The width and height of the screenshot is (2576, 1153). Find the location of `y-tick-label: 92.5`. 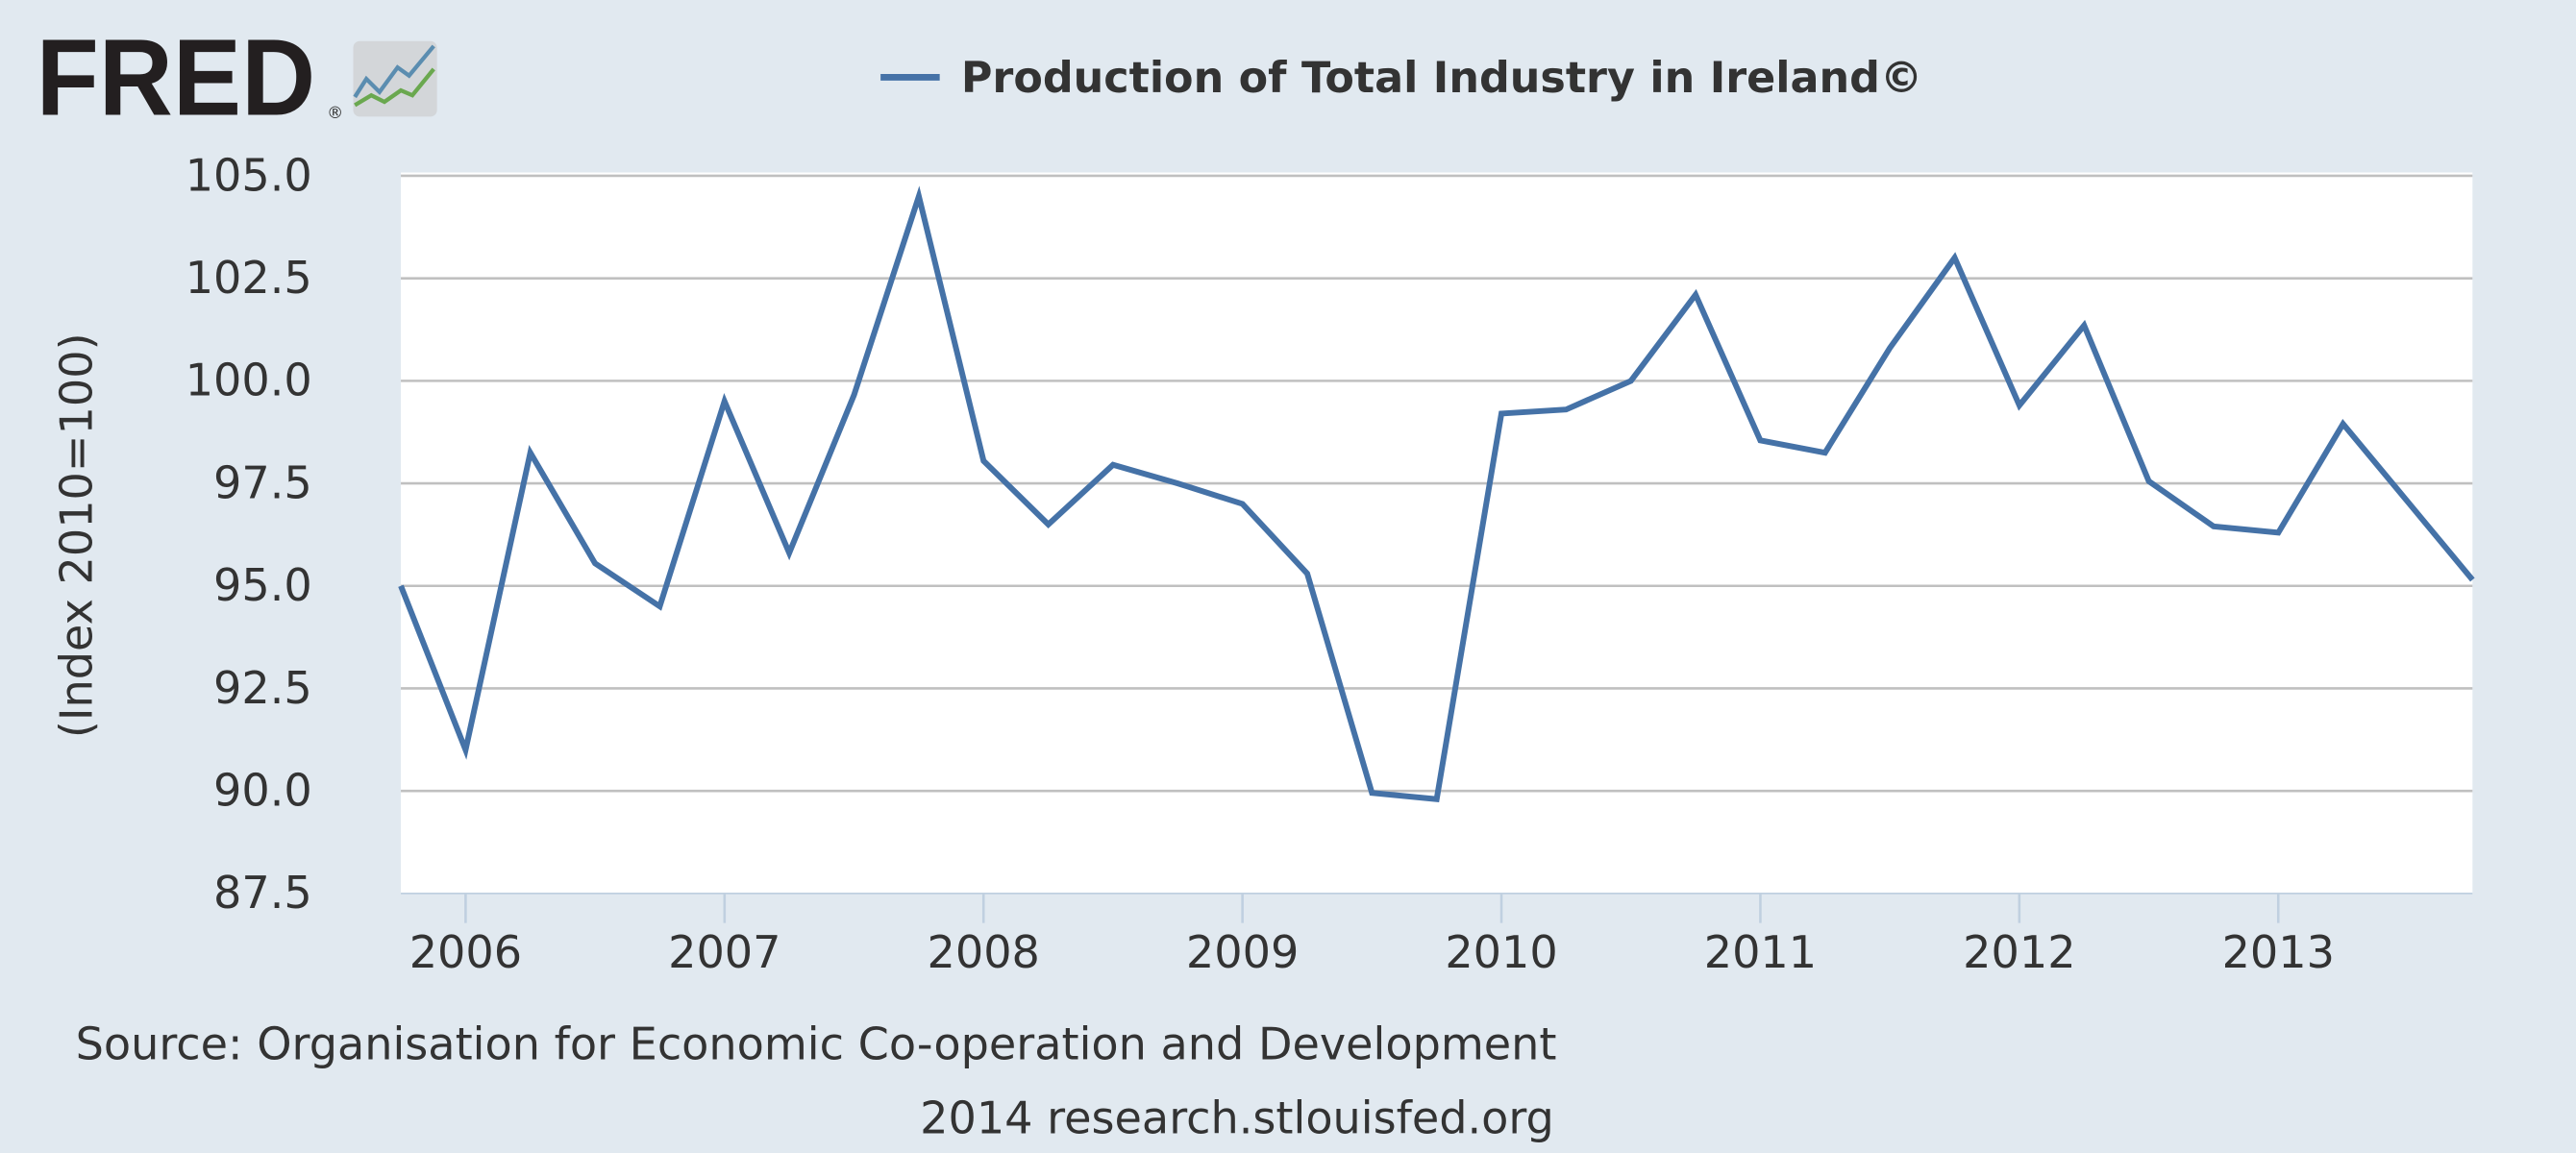

y-tick-label: 92.5 is located at coordinates (262, 688).